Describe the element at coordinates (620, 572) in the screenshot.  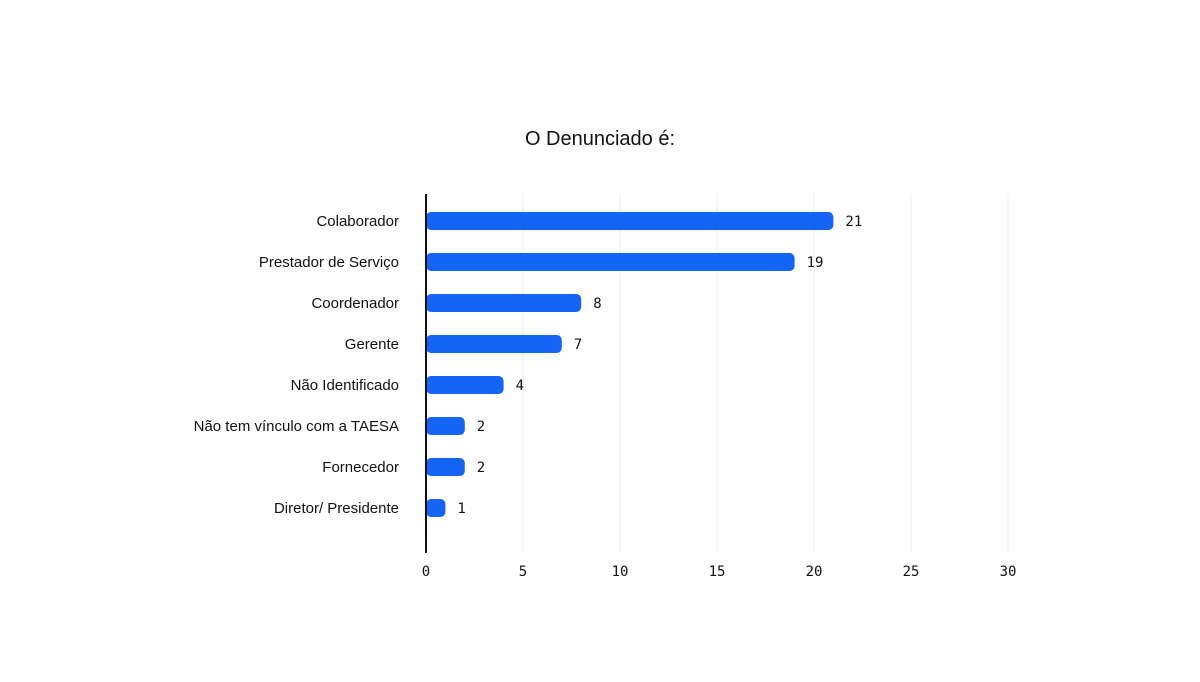
I see `x-tick-label: 10` at that location.